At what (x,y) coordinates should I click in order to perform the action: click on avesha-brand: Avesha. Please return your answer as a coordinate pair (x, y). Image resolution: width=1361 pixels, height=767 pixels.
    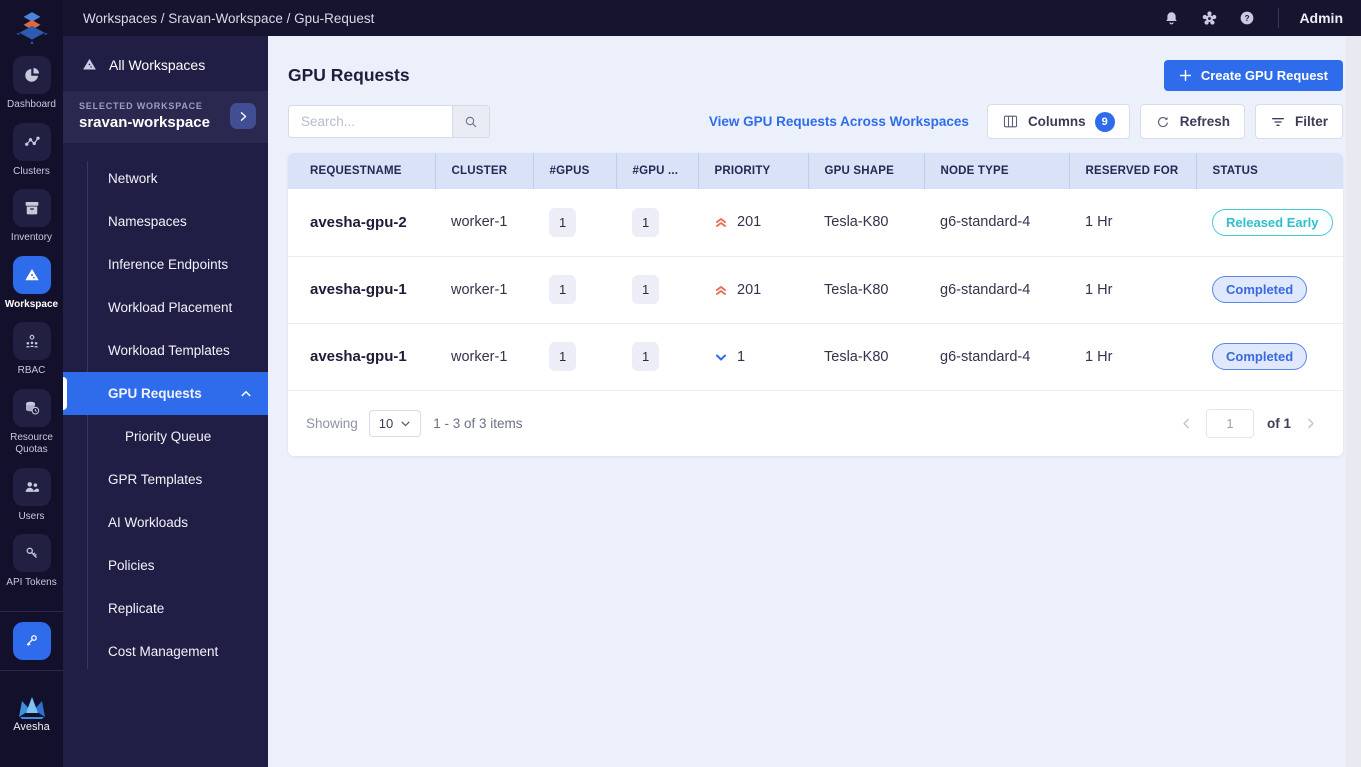
    Looking at the image, I should click on (31, 713).